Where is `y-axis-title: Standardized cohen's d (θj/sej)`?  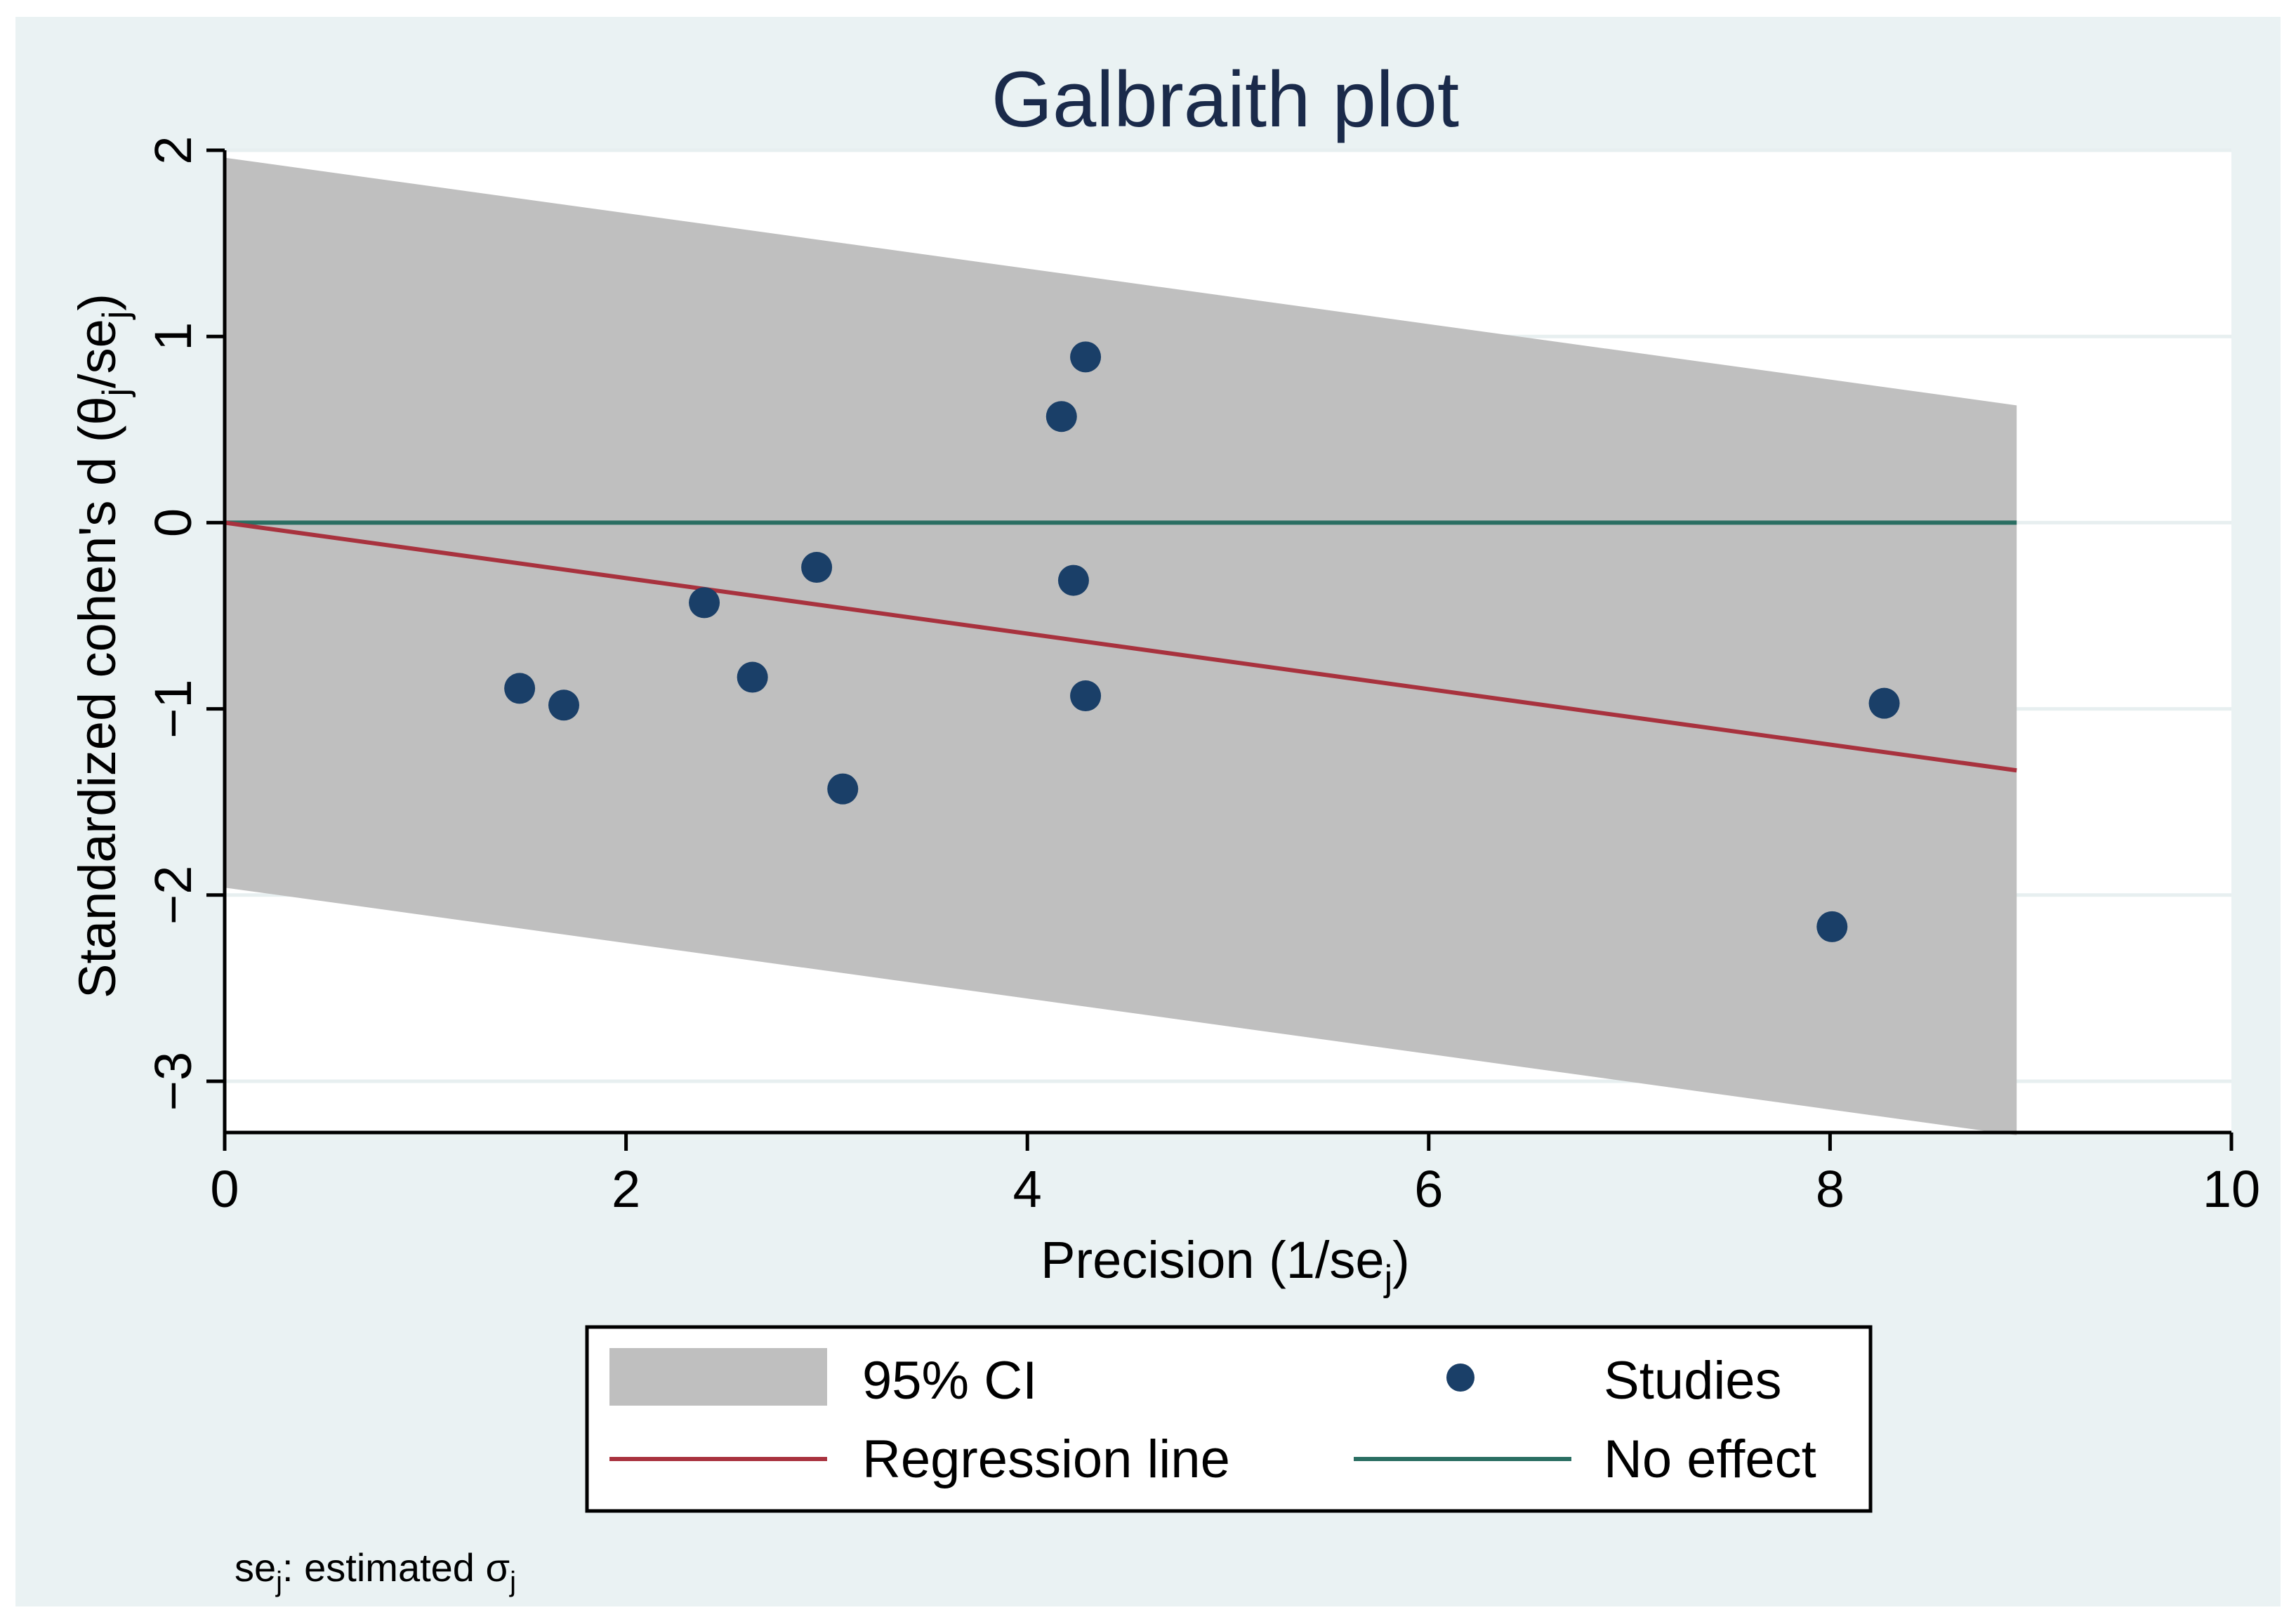
y-axis-title: Standardized cohen's d (θj/sej) is located at coordinates (102, 645).